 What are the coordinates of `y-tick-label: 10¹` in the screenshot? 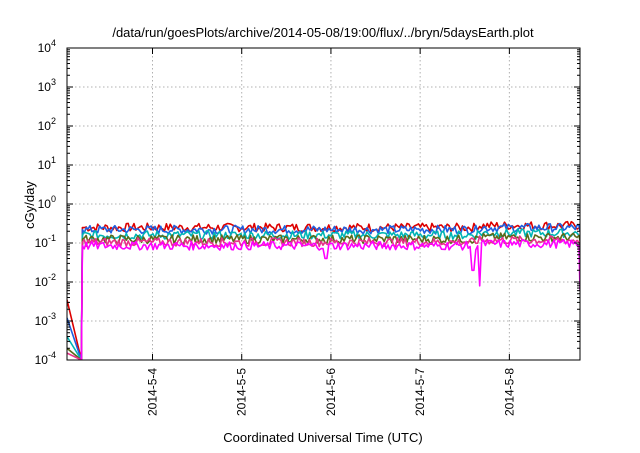 It's located at (47, 163).